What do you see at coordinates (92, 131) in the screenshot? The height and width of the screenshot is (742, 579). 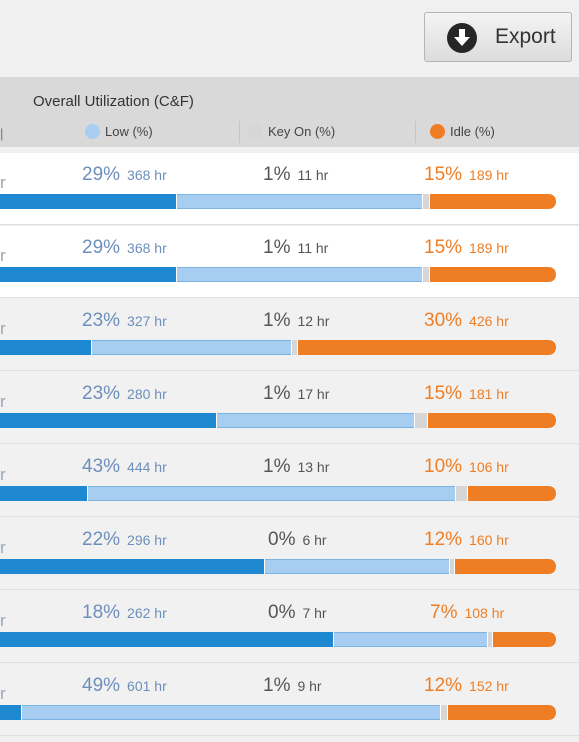 I see `low-dot-icon` at bounding box center [92, 131].